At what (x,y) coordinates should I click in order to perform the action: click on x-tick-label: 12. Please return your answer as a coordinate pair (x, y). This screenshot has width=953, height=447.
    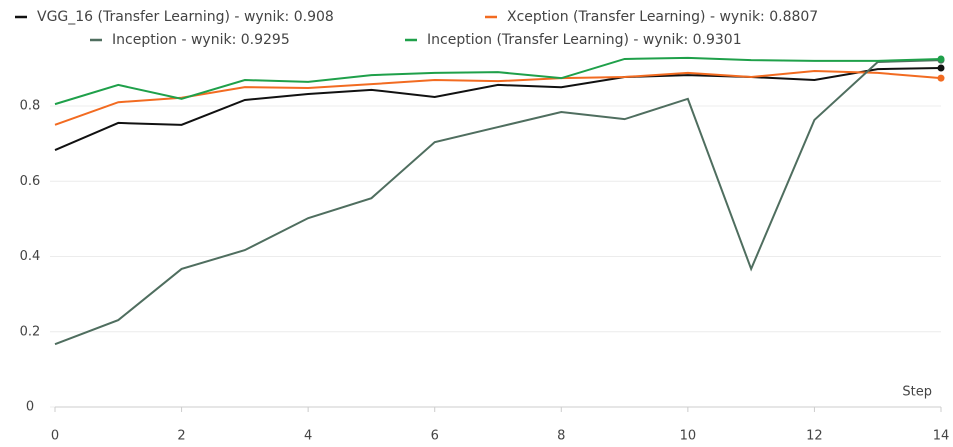
    Looking at the image, I should click on (814, 436).